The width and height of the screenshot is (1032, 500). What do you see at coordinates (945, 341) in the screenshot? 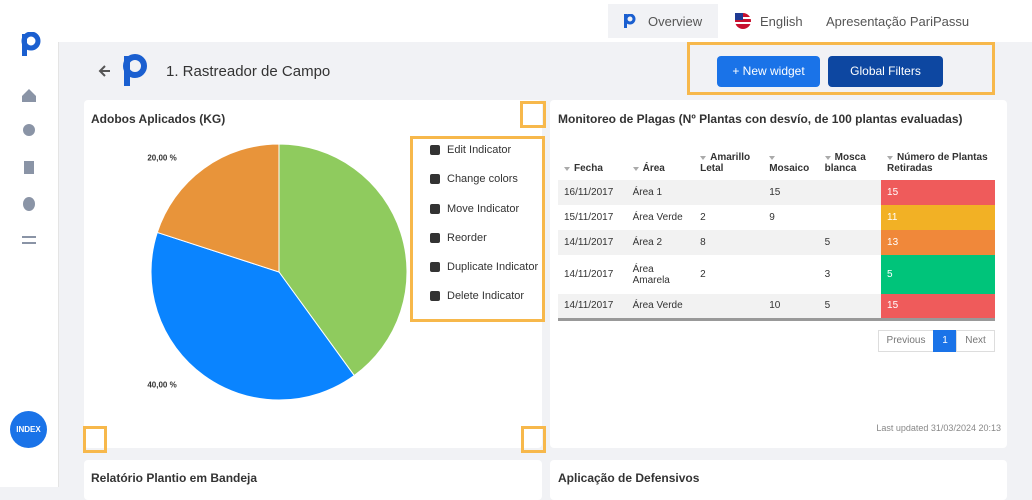
I see `pagination-page: 1` at bounding box center [945, 341].